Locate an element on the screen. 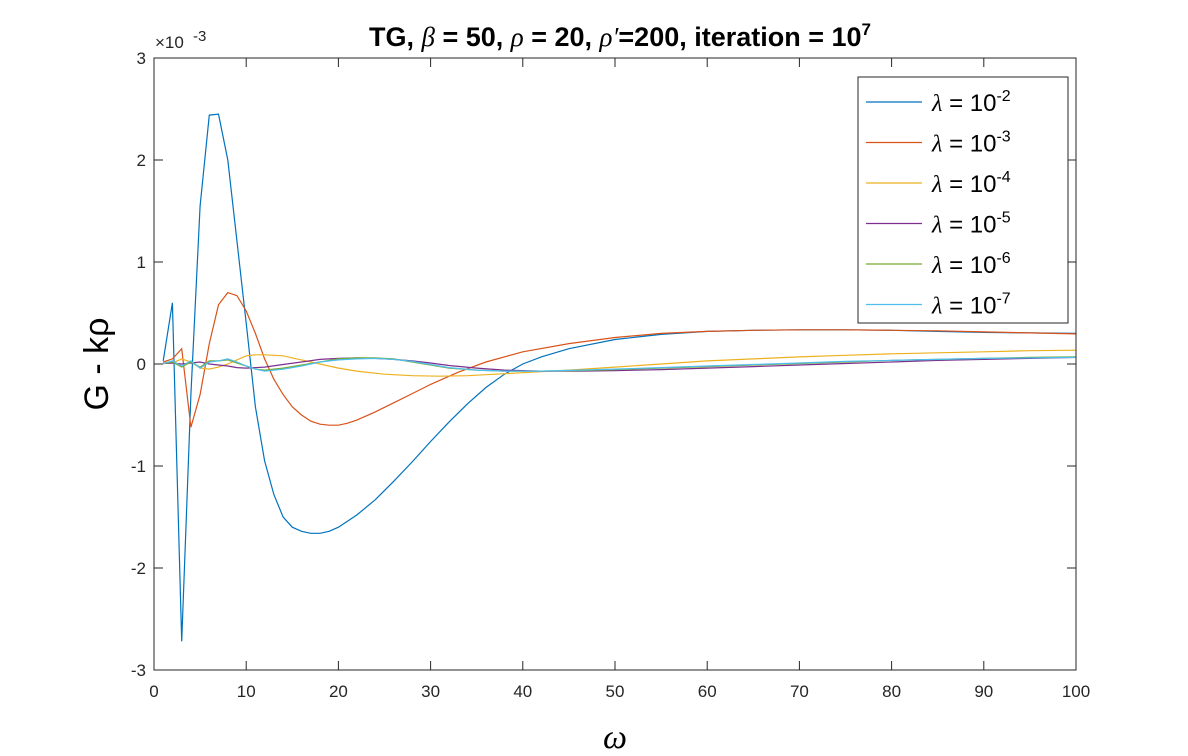 The width and height of the screenshot is (1188, 756). y-multiplier: ×10 -3 is located at coordinates (180, 40).